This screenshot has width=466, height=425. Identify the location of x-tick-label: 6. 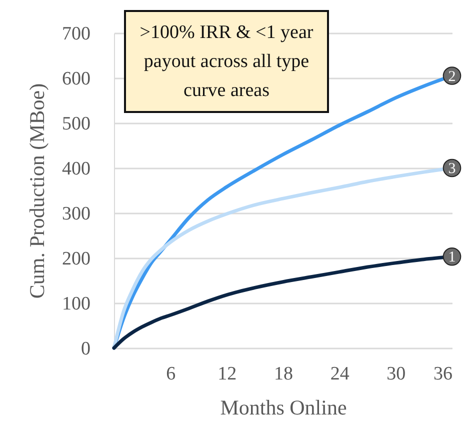
(171, 374).